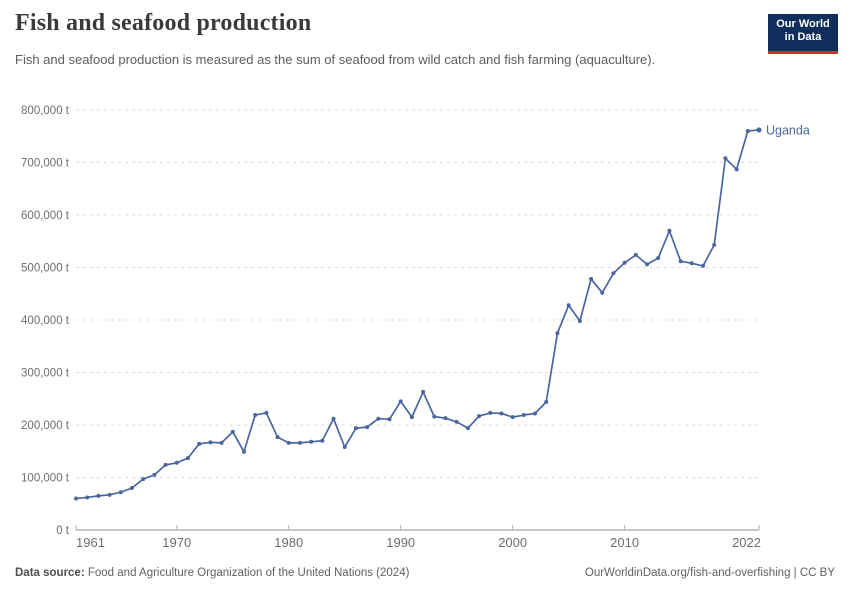 The height and width of the screenshot is (600, 850). What do you see at coordinates (45, 164) in the screenshot?
I see `y-tick-label: 700,000 t` at bounding box center [45, 164].